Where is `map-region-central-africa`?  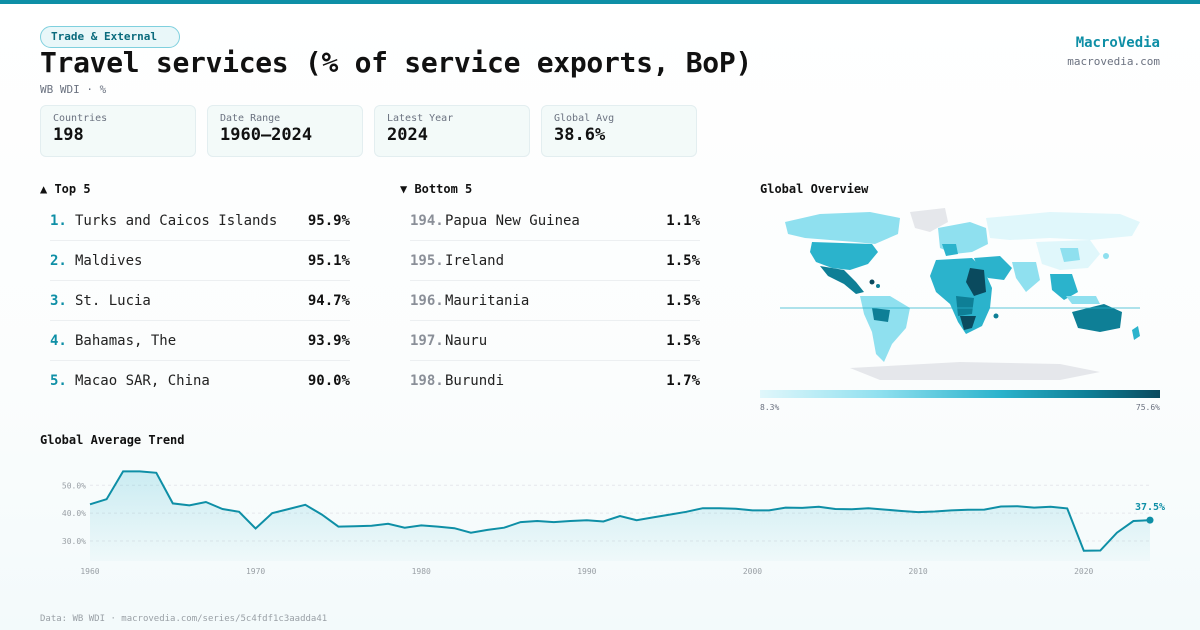 map-region-central-africa is located at coordinates (965, 306).